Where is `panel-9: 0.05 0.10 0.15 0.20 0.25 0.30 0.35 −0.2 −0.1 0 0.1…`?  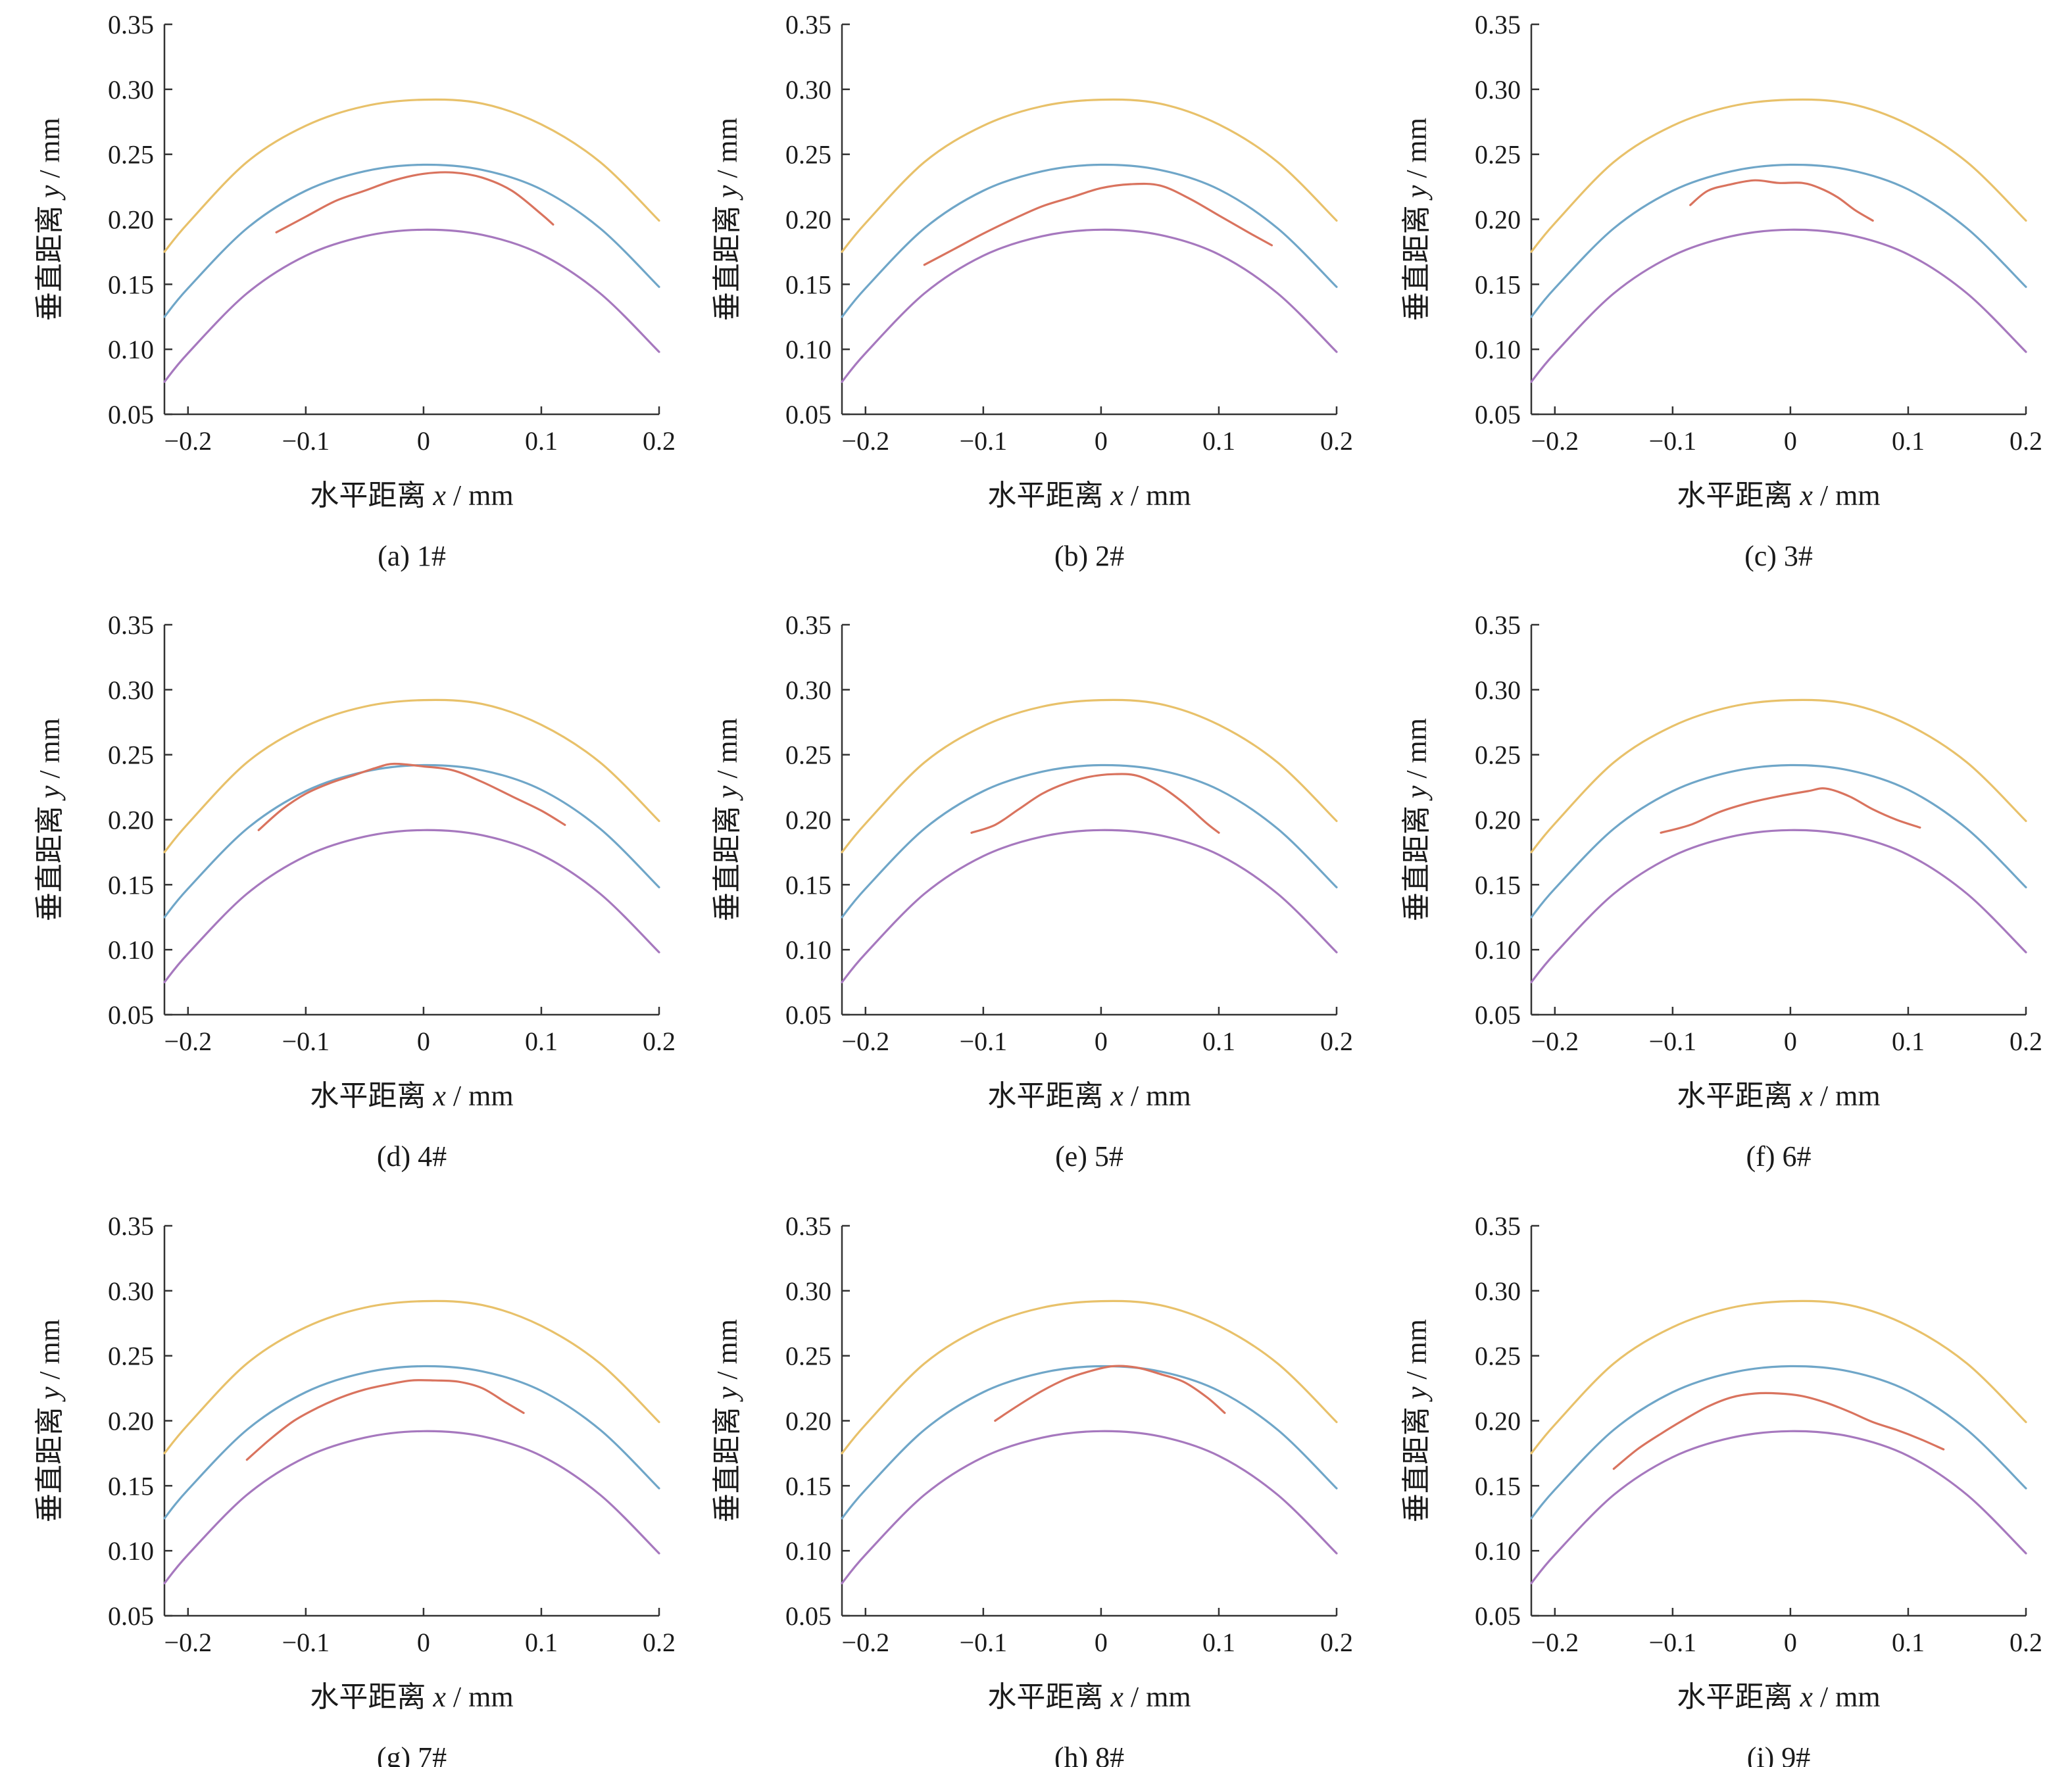
panel-9: 0.05 0.10 0.15 0.20 0.25 0.30 0.35 −0.2 −0.1 0 0.1… is located at coordinates (1721, 1489).